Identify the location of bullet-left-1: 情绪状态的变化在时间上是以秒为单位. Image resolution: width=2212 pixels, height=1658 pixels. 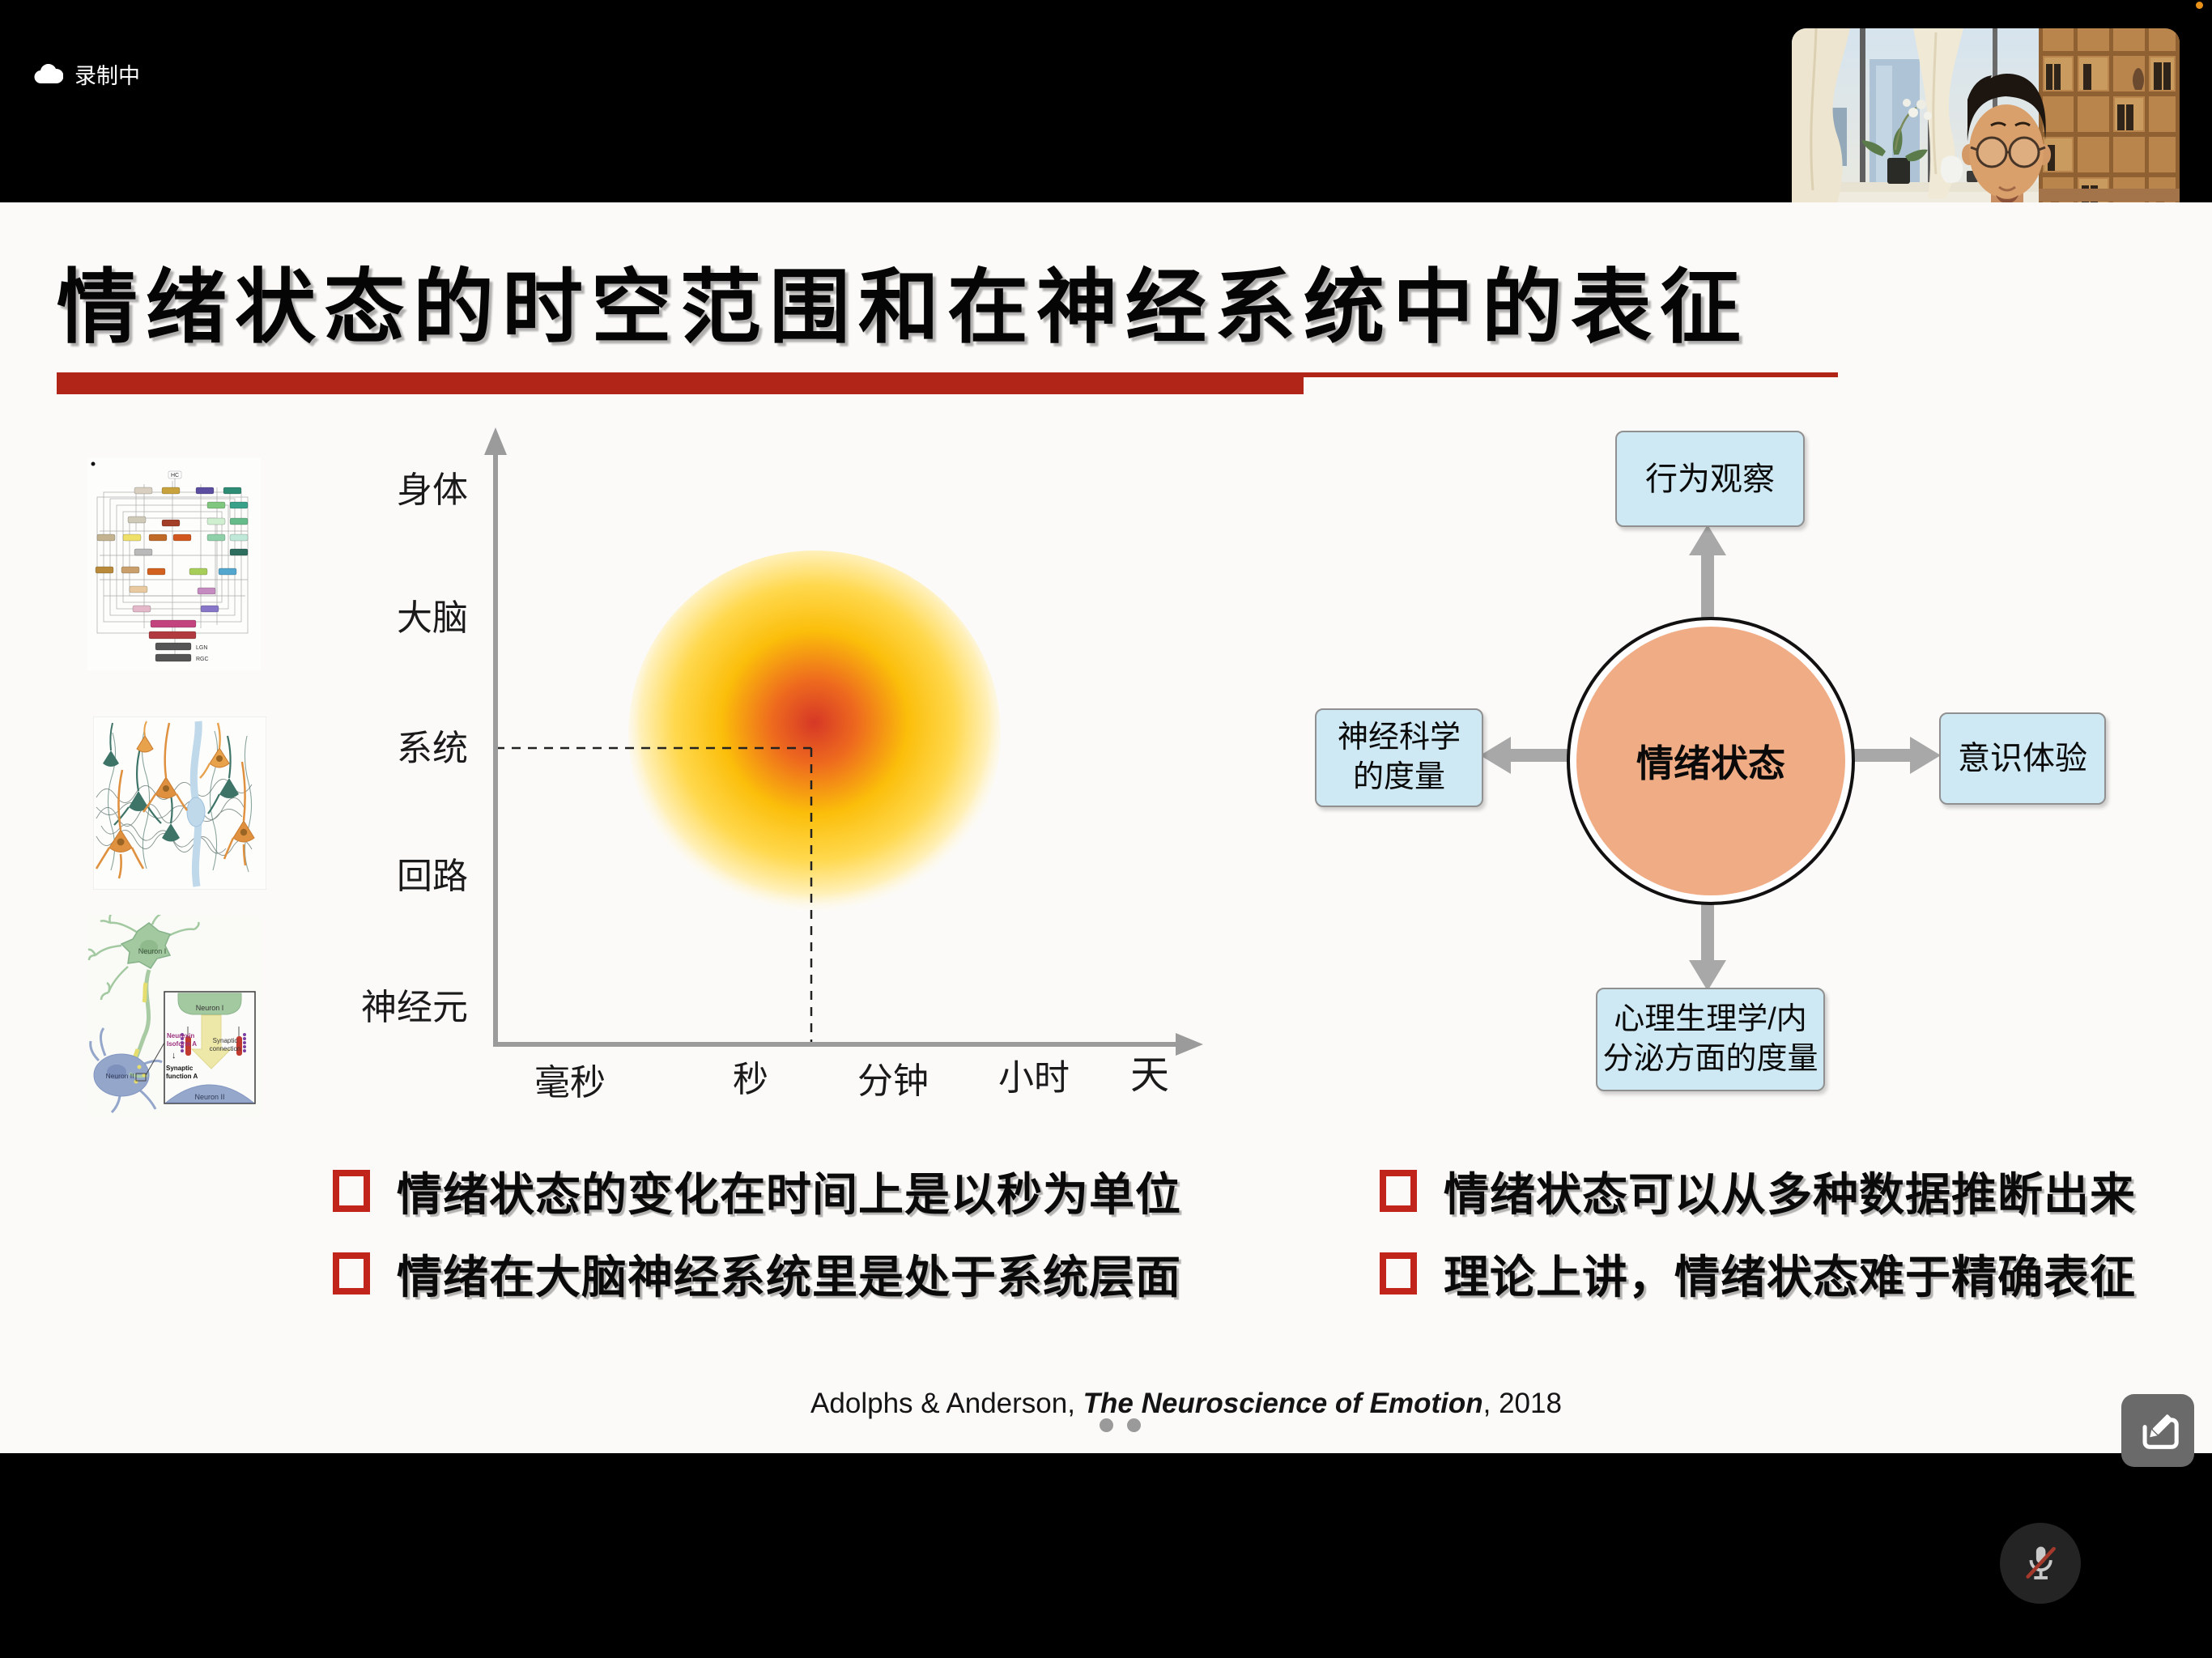
(757, 1192).